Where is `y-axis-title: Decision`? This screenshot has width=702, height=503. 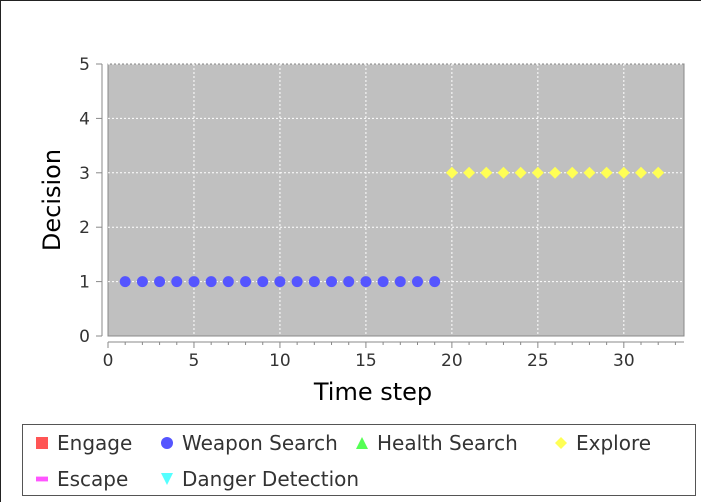
y-axis-title: Decision is located at coordinates (52, 200).